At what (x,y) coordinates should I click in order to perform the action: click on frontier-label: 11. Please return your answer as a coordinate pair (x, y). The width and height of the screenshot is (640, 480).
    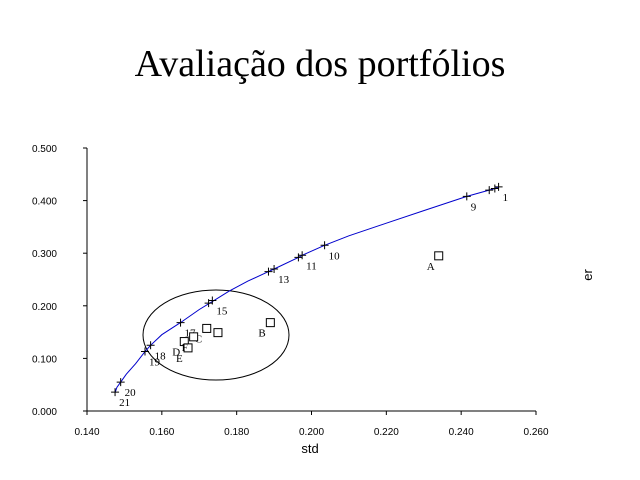
    Looking at the image, I should click on (311, 266).